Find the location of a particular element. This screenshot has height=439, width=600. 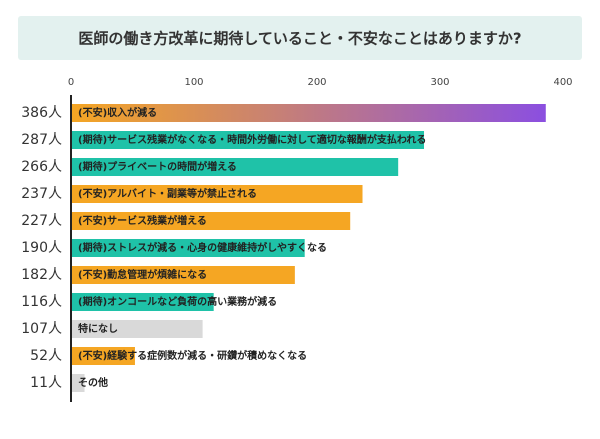

category-label: (期待)オンコールなど負荷の高い業務が減る is located at coordinates (177, 301).